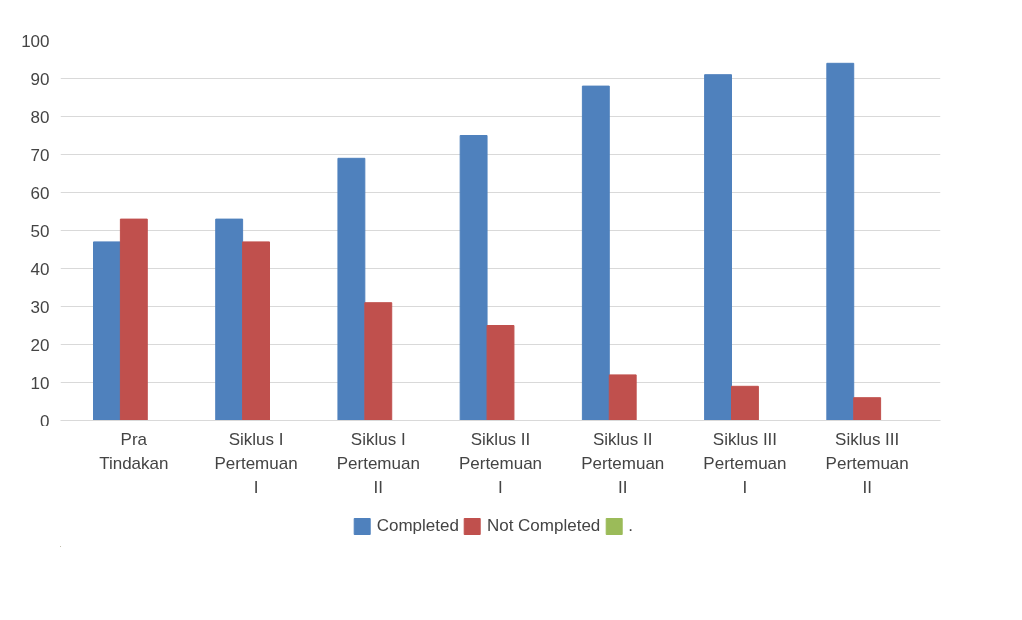  Describe the element at coordinates (35, 41) in the screenshot. I see `y-tick-label: 100` at that location.